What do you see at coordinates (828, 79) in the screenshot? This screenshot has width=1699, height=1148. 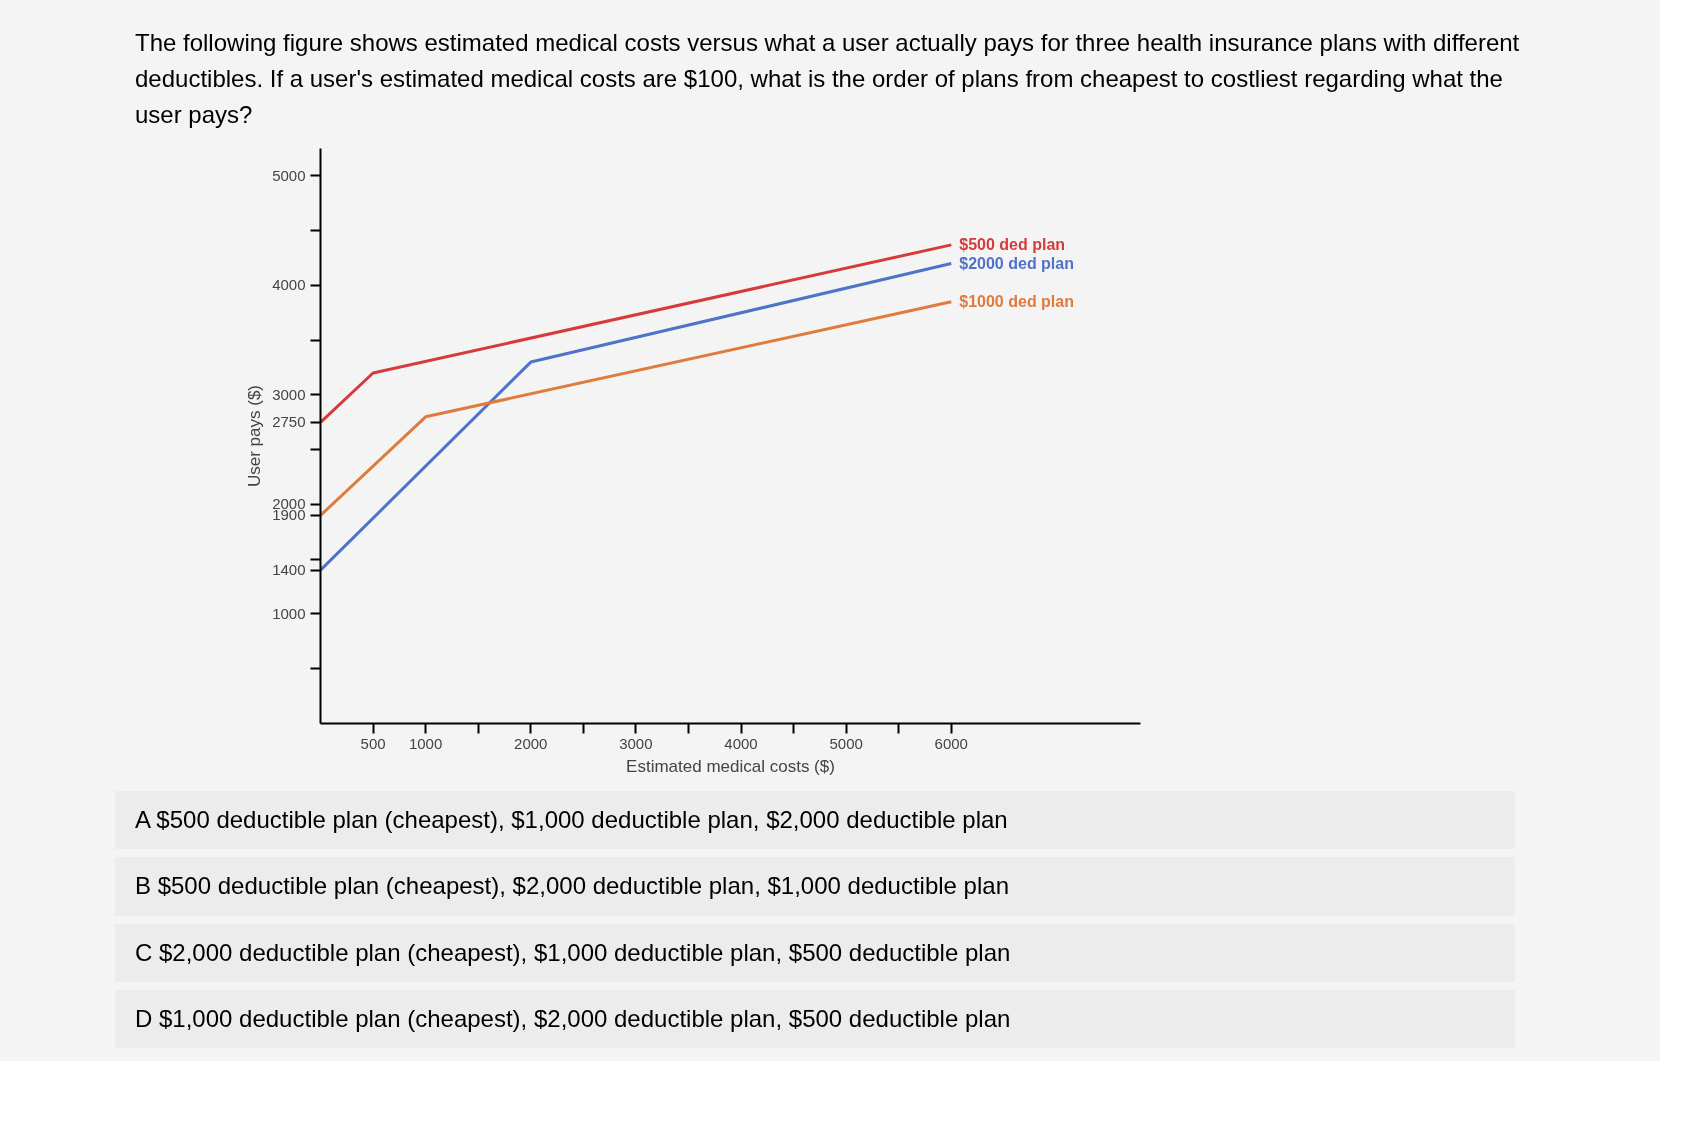 I see `chart-title: The following figure shows estimated medical costs versus what a user actually pays for three health insurance plans with different deductibles. If a user's estimated medical costs are $100, what is the order of plans from cheapest to costliest regarding what the user pays?` at bounding box center [828, 79].